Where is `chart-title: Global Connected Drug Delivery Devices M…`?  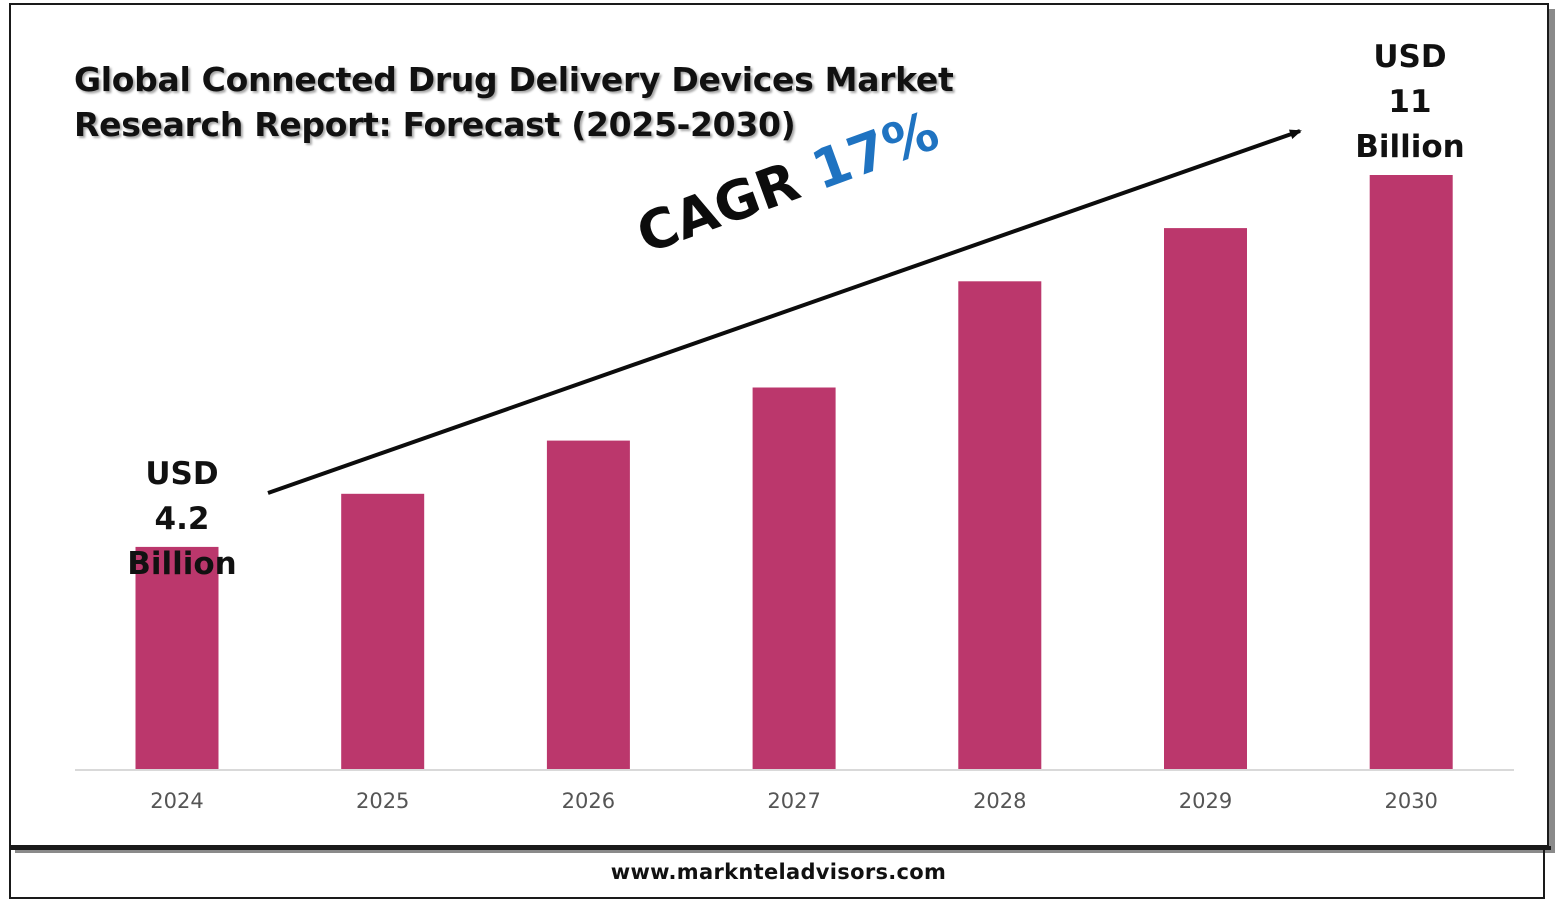
chart-title: Global Connected Drug Delivery Devices M… is located at coordinates (514, 102).